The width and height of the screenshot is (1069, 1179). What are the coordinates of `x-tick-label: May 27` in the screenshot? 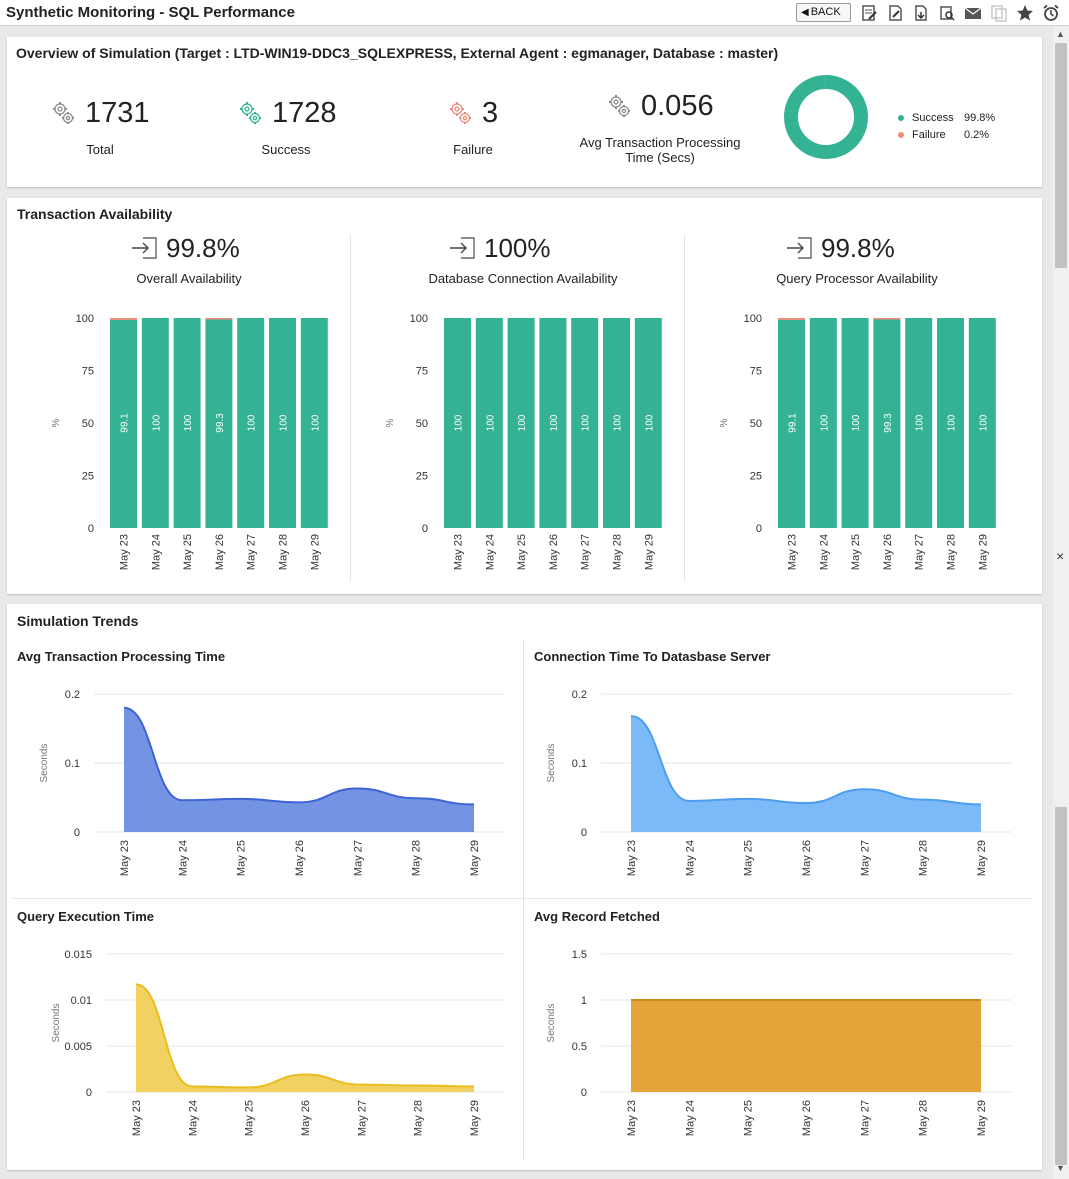 It's located at (362, 1118).